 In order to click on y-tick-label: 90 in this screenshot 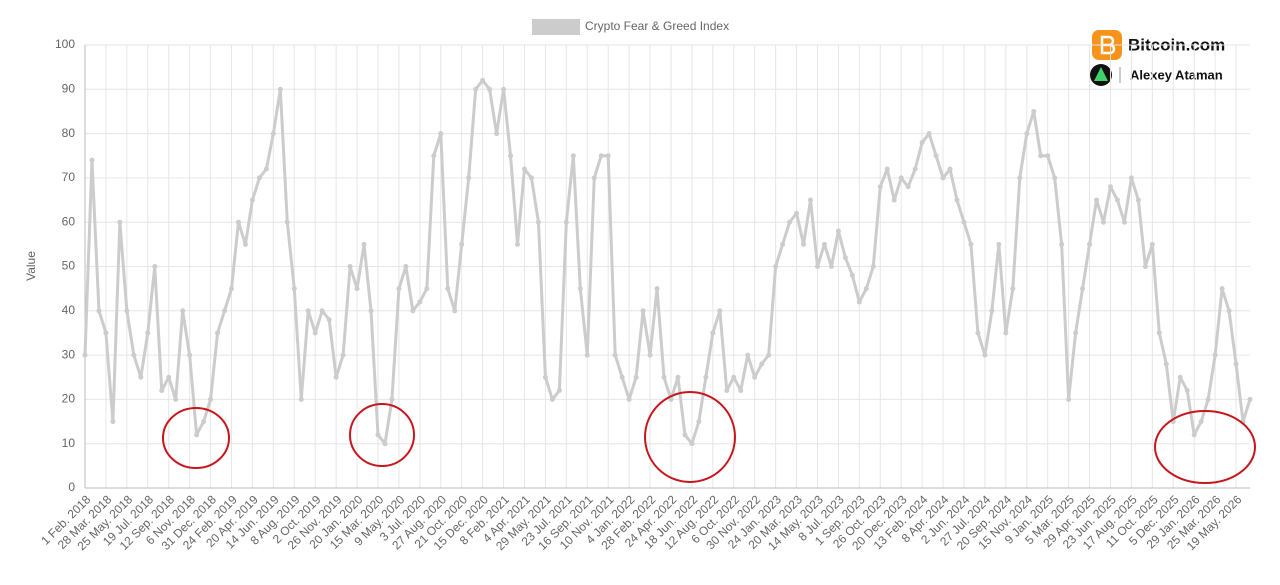, I will do `click(69, 88)`.